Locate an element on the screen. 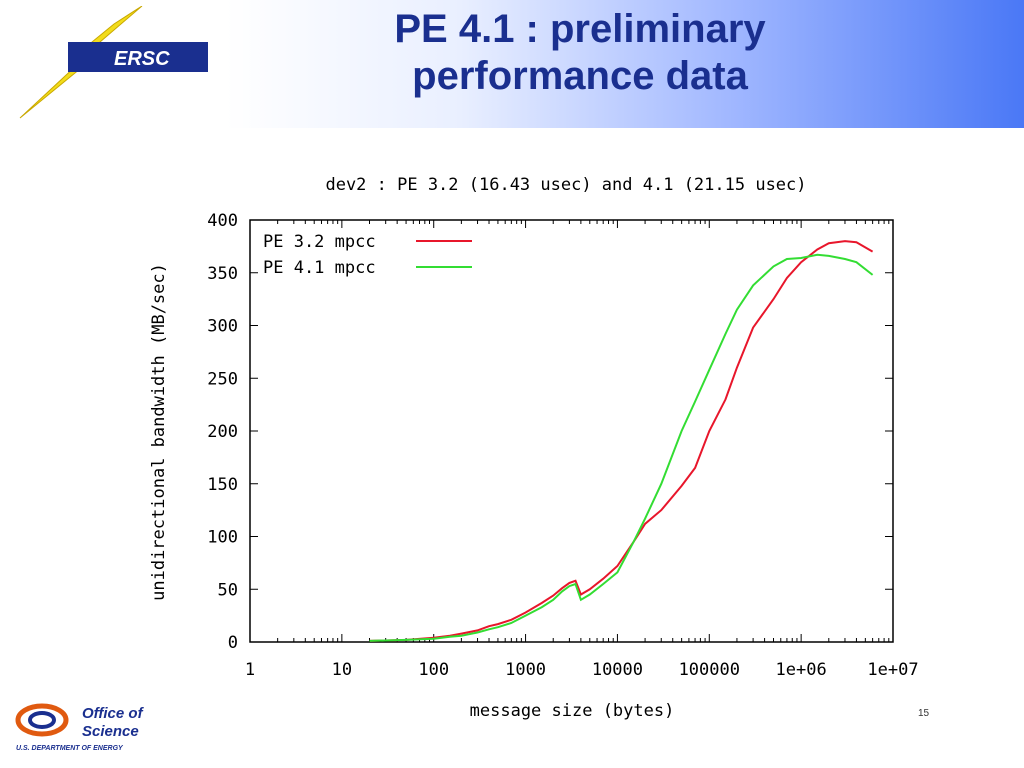 Image resolution: width=1024 pixels, height=768 pixels. slide-title-line1: PE 4.1 : preliminary is located at coordinates (580, 29).